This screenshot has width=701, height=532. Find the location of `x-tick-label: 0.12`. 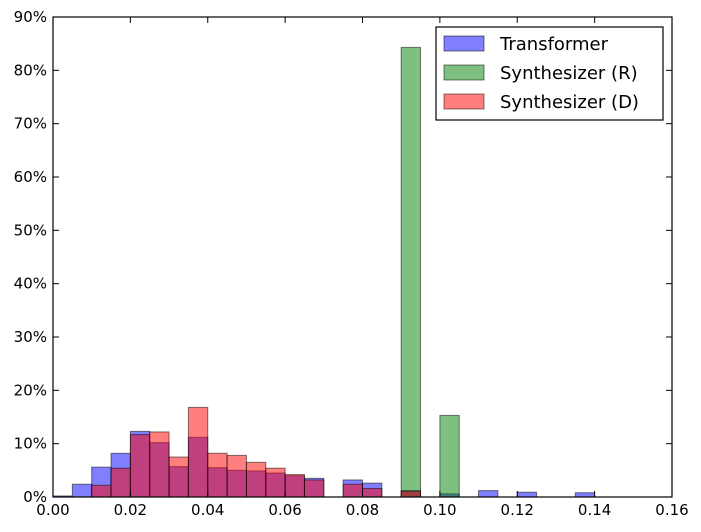

x-tick-label: 0.12 is located at coordinates (517, 510).